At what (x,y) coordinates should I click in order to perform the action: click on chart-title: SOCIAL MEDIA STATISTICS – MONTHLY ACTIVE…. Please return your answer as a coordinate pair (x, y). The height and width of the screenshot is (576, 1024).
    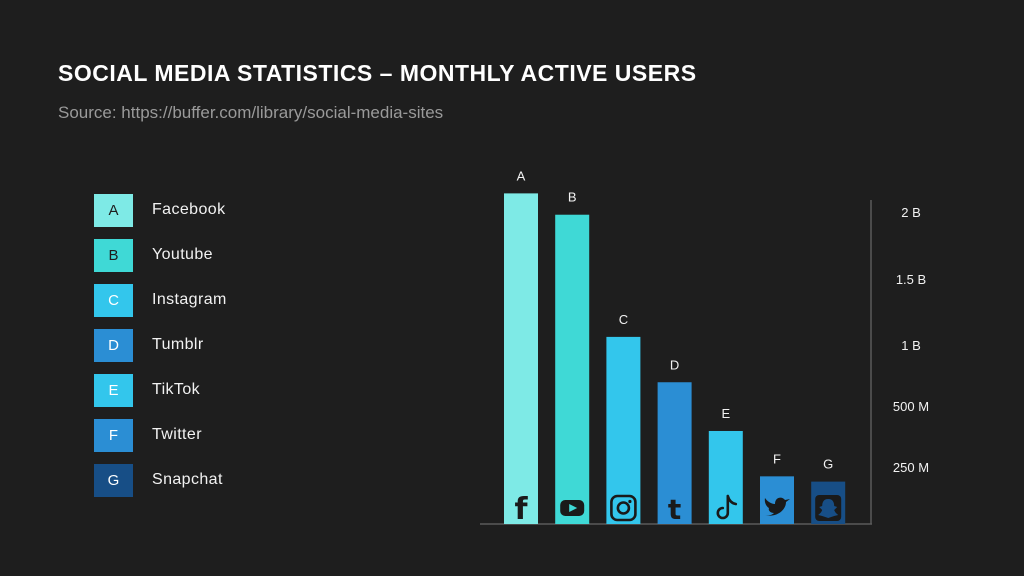
    Looking at the image, I should click on (377, 73).